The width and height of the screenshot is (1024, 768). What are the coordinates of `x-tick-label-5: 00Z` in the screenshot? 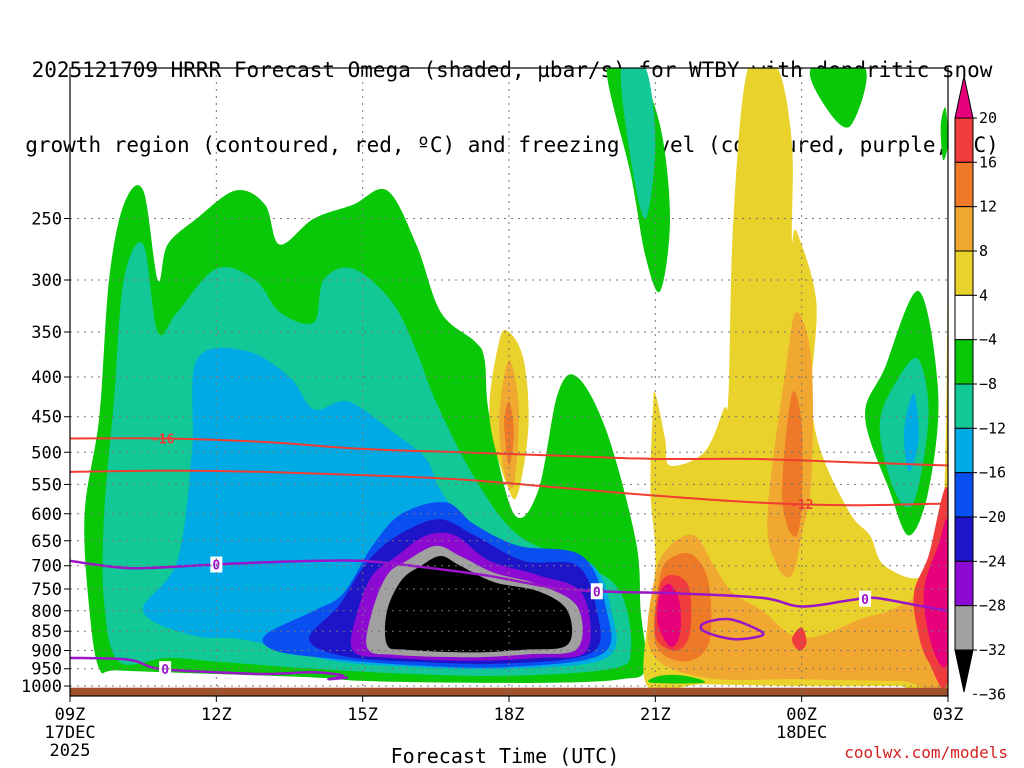 It's located at (801, 715).